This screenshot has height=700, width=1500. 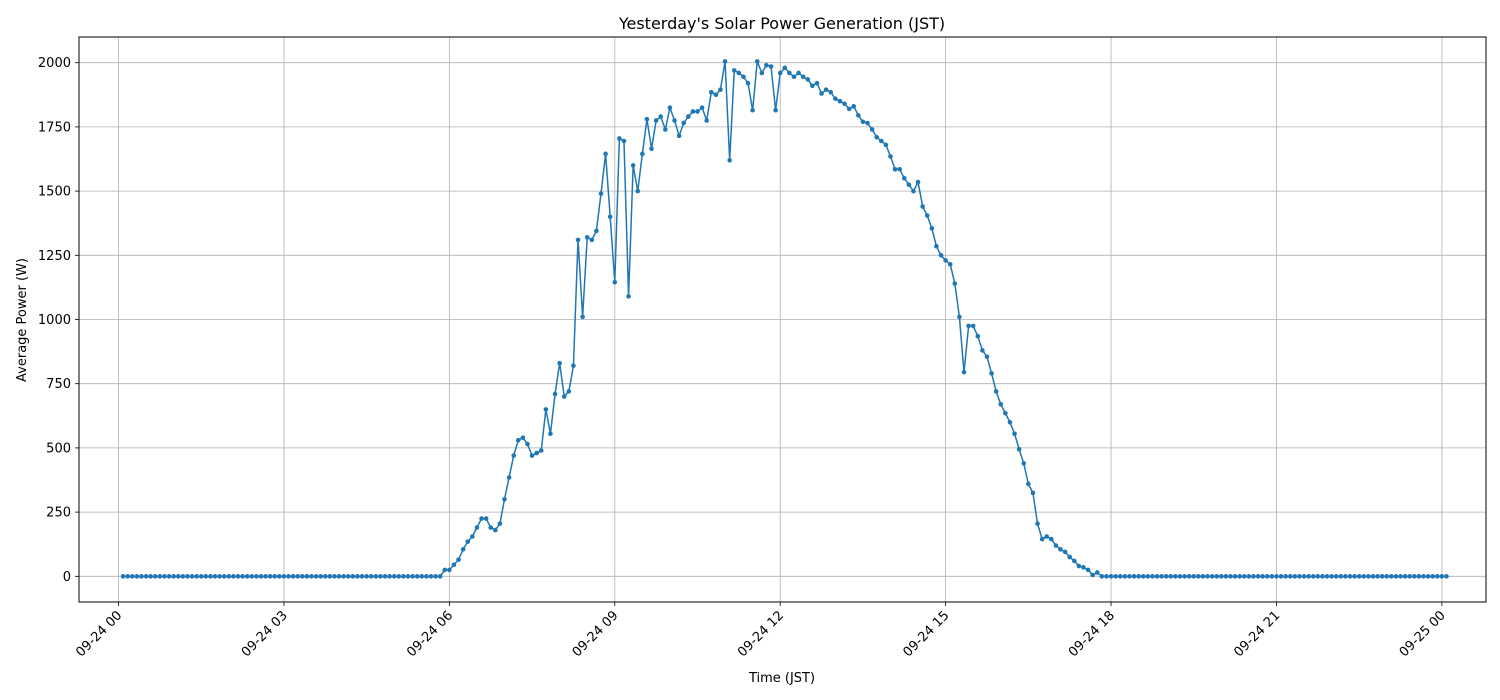 What do you see at coordinates (781, 678) in the screenshot?
I see `x-axis-title: Time (JST)` at bounding box center [781, 678].